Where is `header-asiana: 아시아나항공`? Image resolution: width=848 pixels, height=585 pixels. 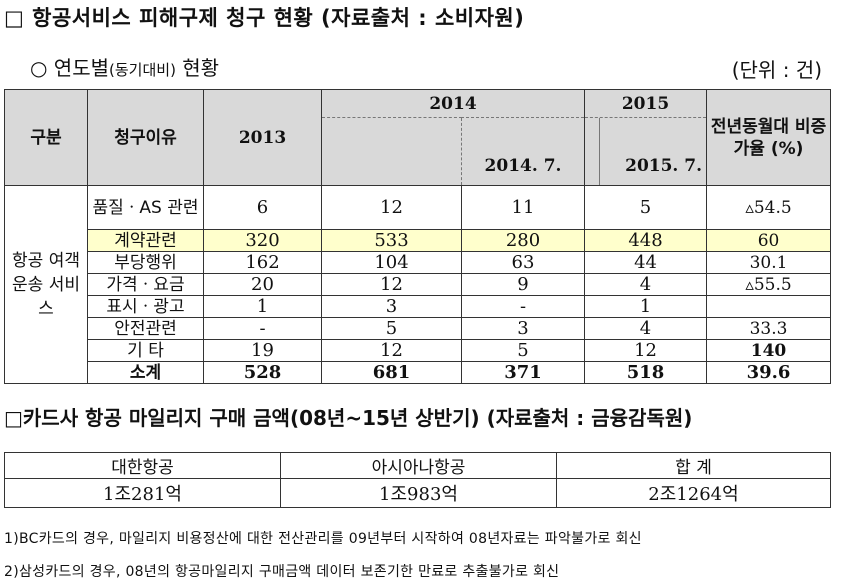
header-asiana: 아시아나항공 is located at coordinates (418, 465).